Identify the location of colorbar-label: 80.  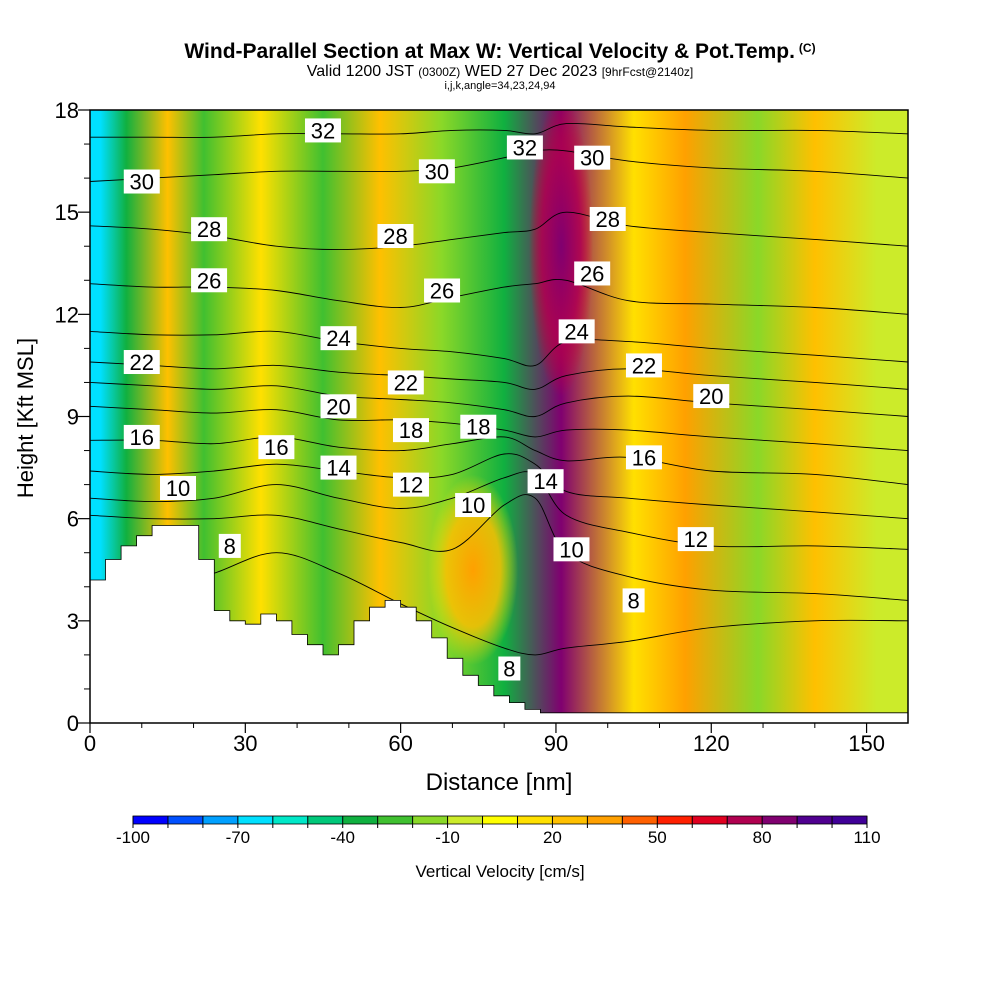
(762, 837).